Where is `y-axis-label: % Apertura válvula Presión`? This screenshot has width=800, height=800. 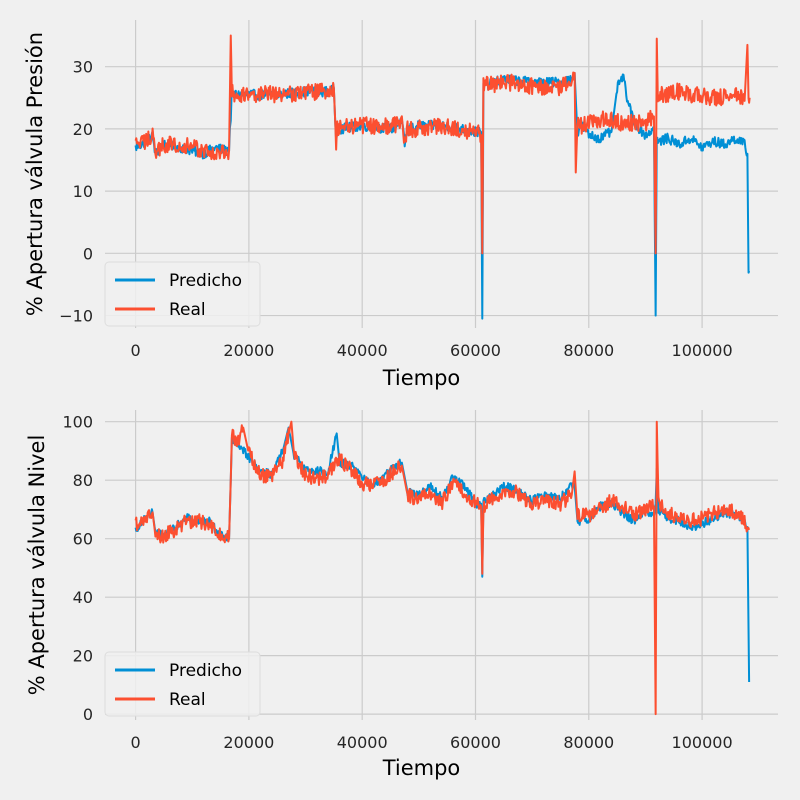
y-axis-label: % Apertura válvula Presión is located at coordinates (35, 174).